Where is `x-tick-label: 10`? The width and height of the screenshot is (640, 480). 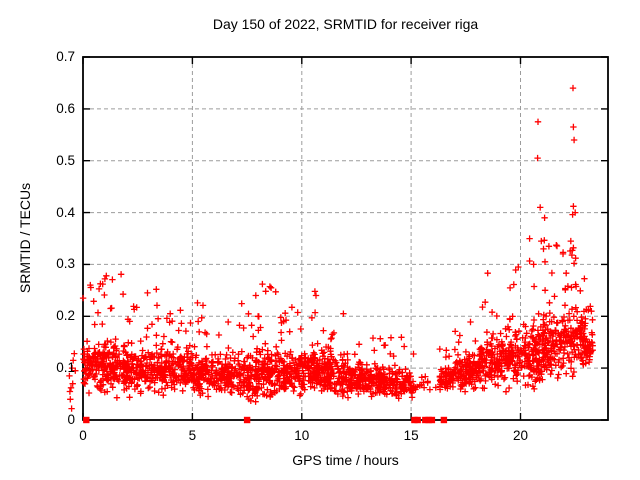 x-tick-label: 10 is located at coordinates (302, 435).